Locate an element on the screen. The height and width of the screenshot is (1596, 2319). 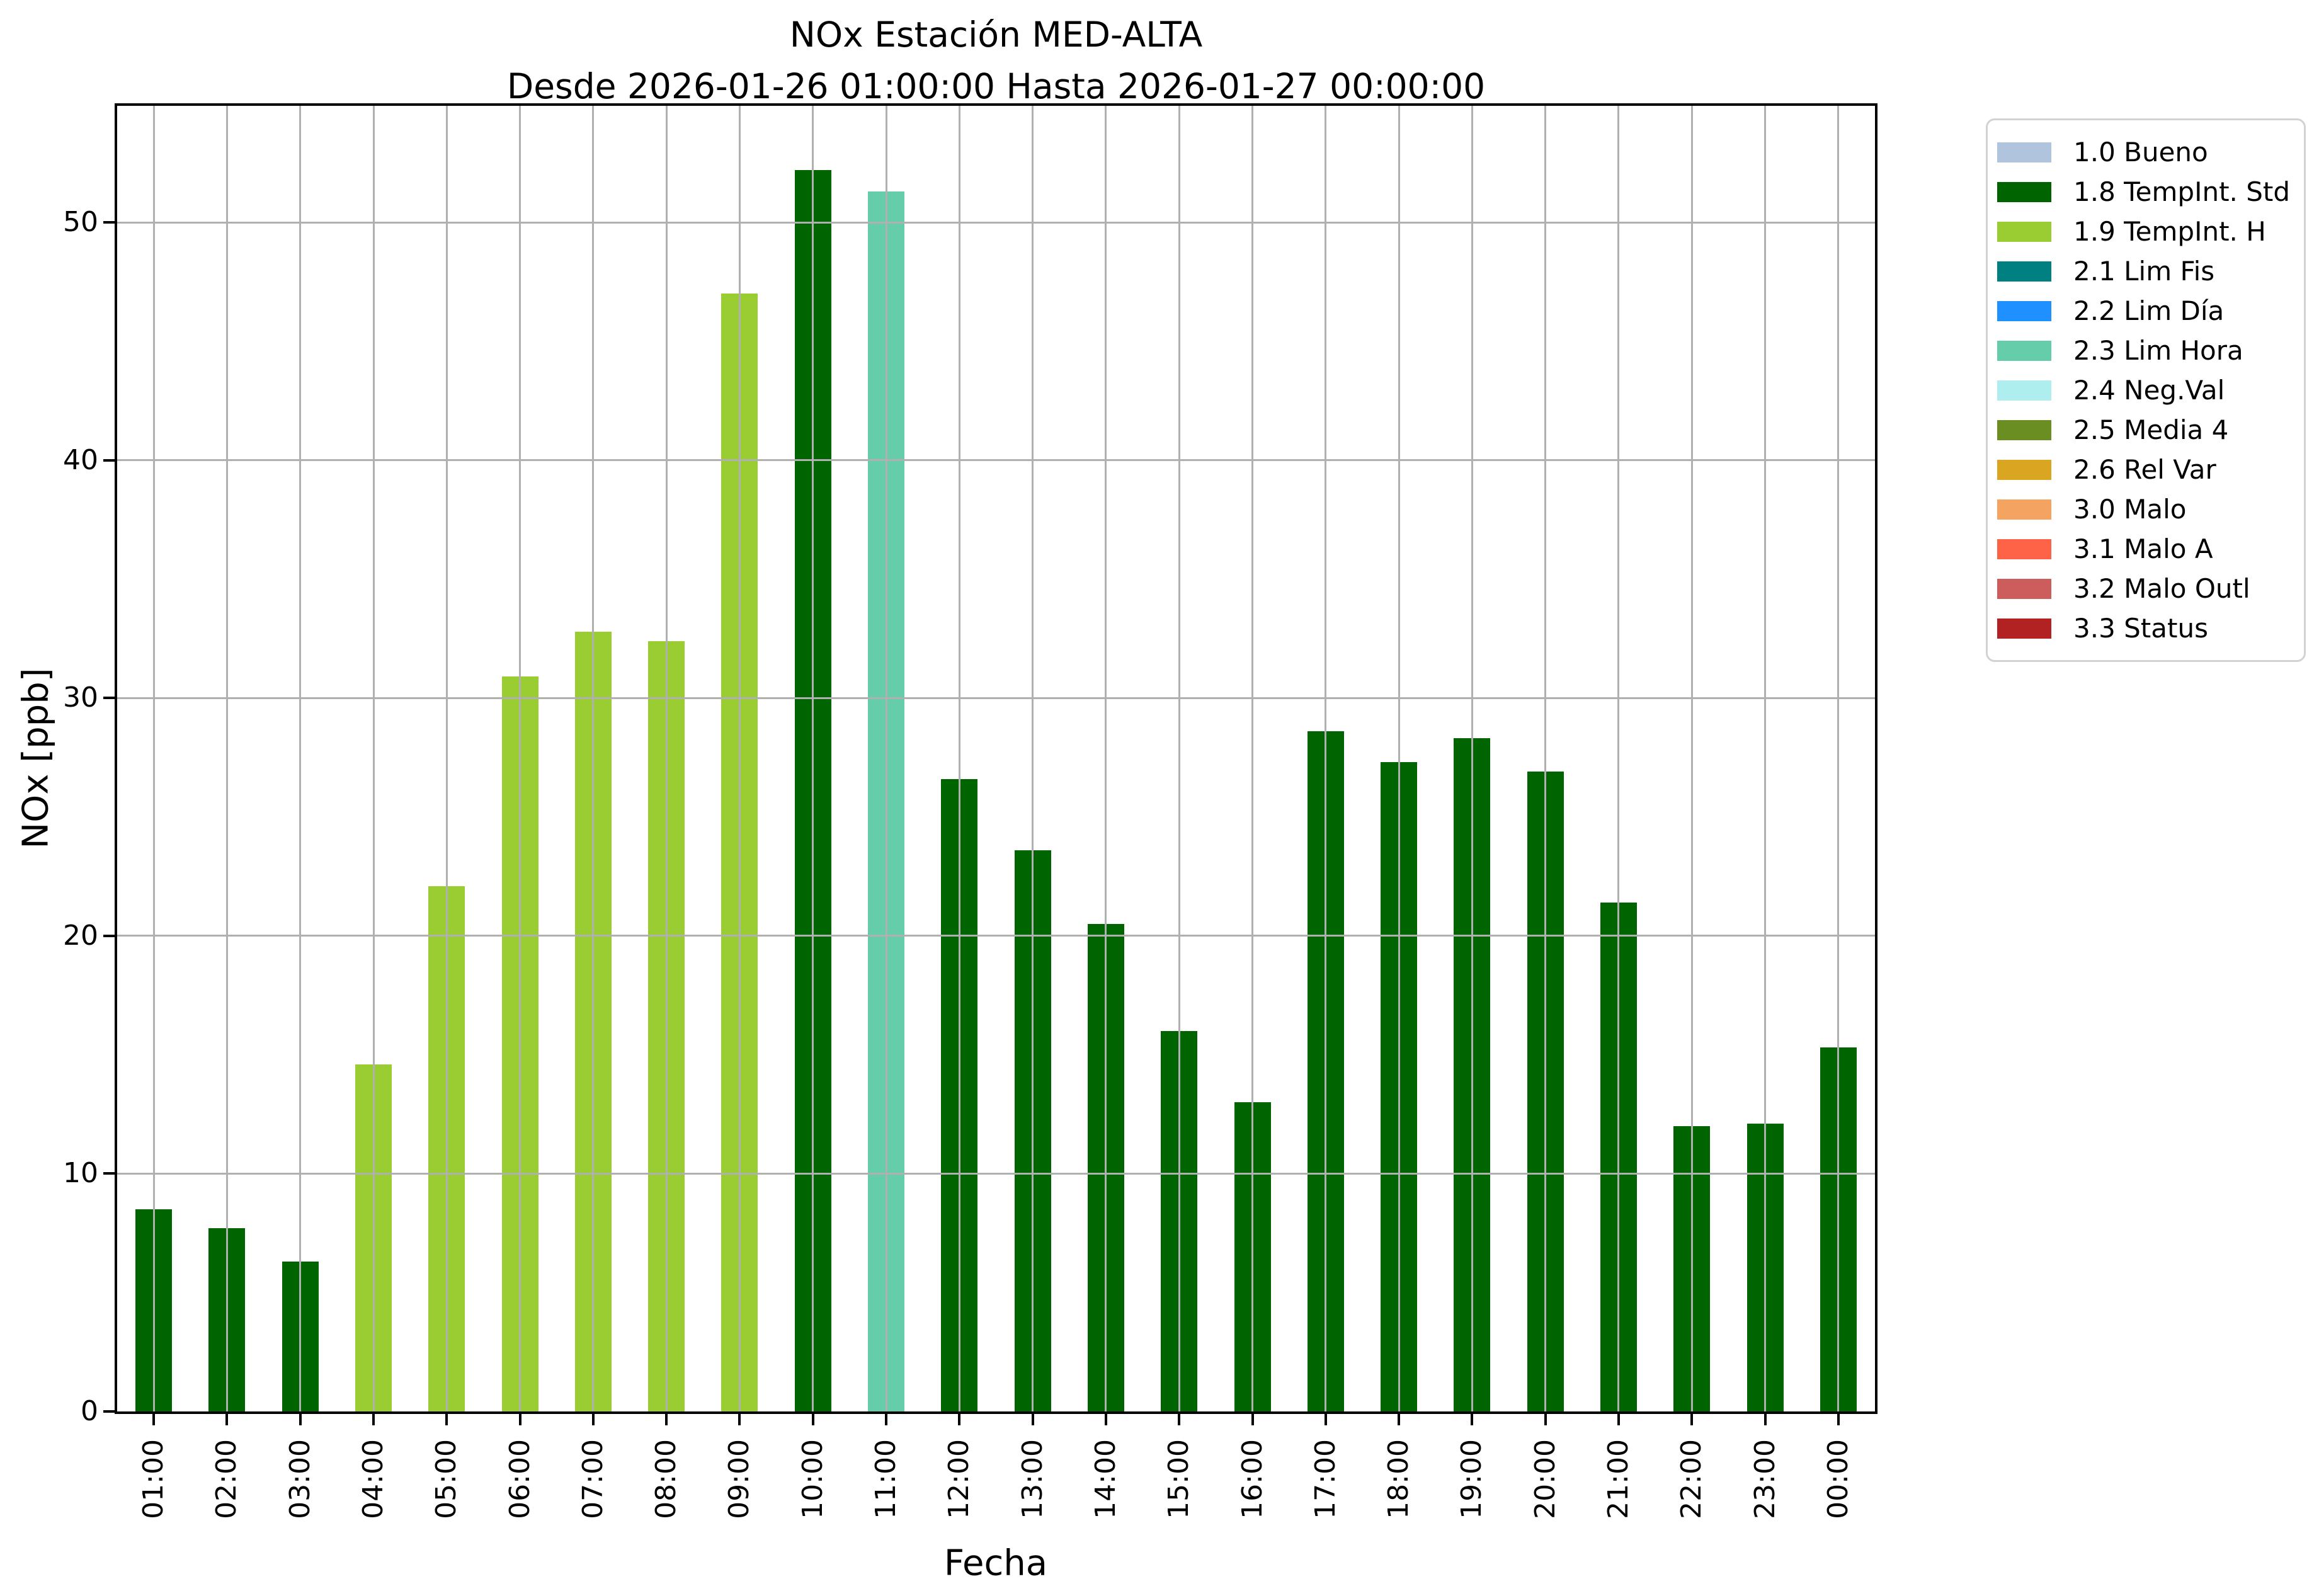
y-tick-label-20: 20 is located at coordinates (80, 935).